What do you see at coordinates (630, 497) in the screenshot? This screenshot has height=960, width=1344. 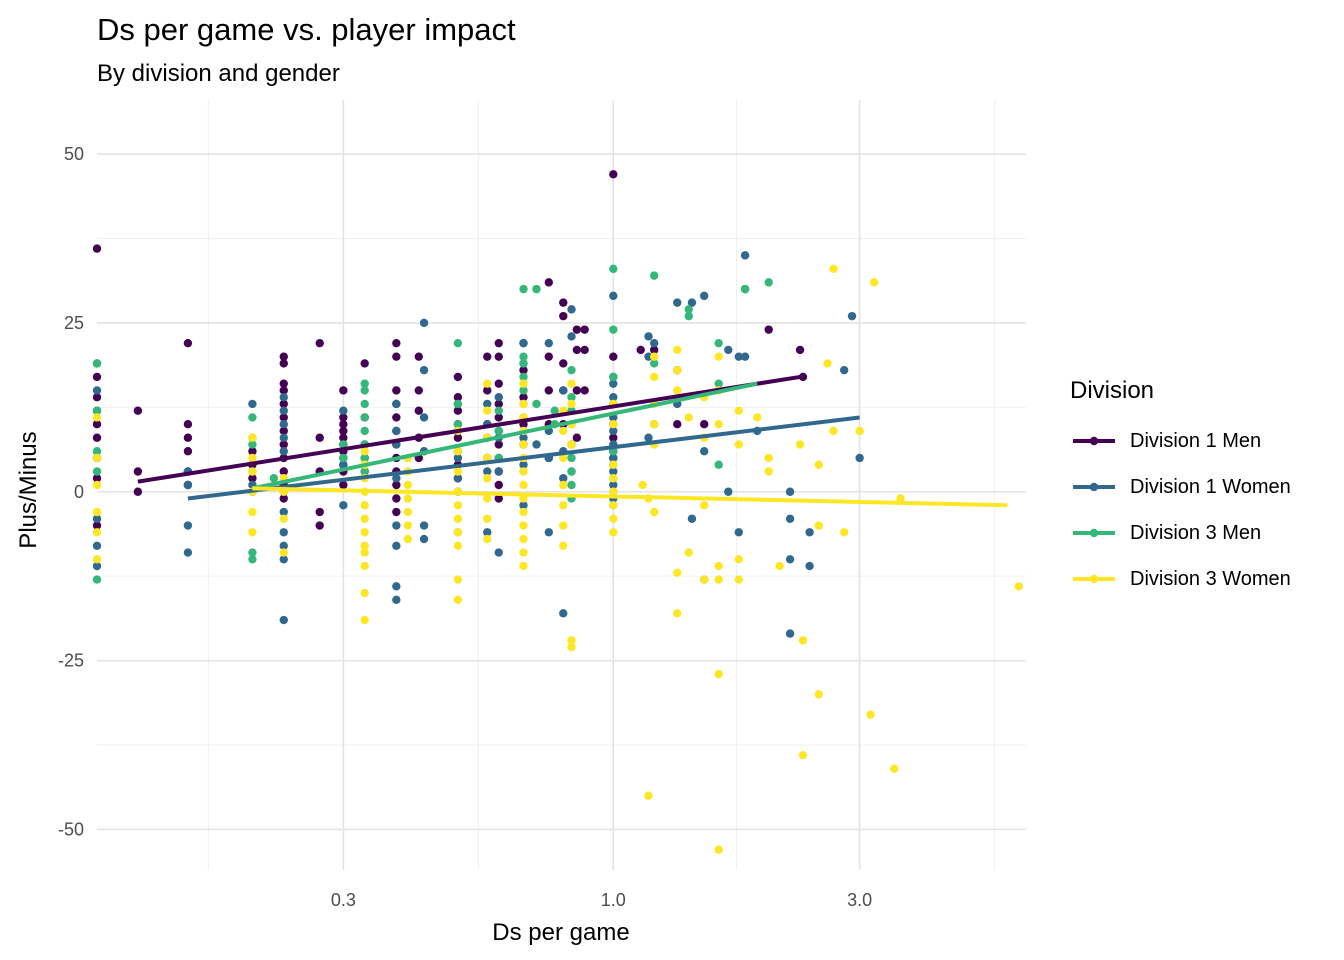 I see `trend-line` at bounding box center [630, 497].